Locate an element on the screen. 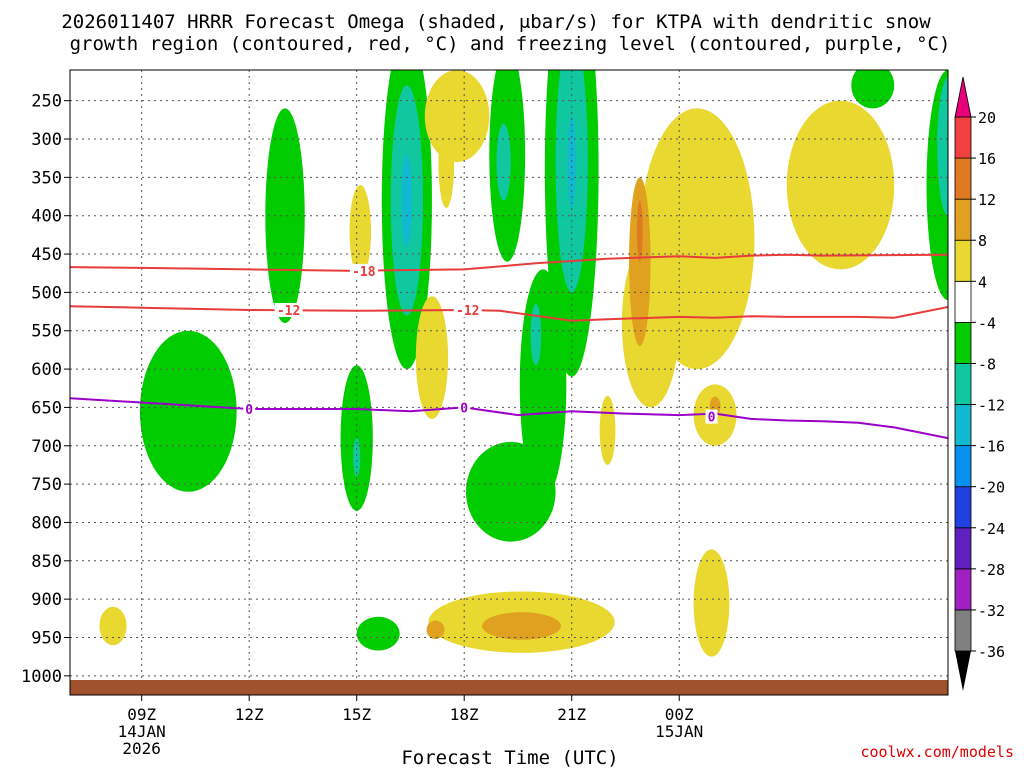  contour-label-minus12-a: -12 is located at coordinates (288, 311).